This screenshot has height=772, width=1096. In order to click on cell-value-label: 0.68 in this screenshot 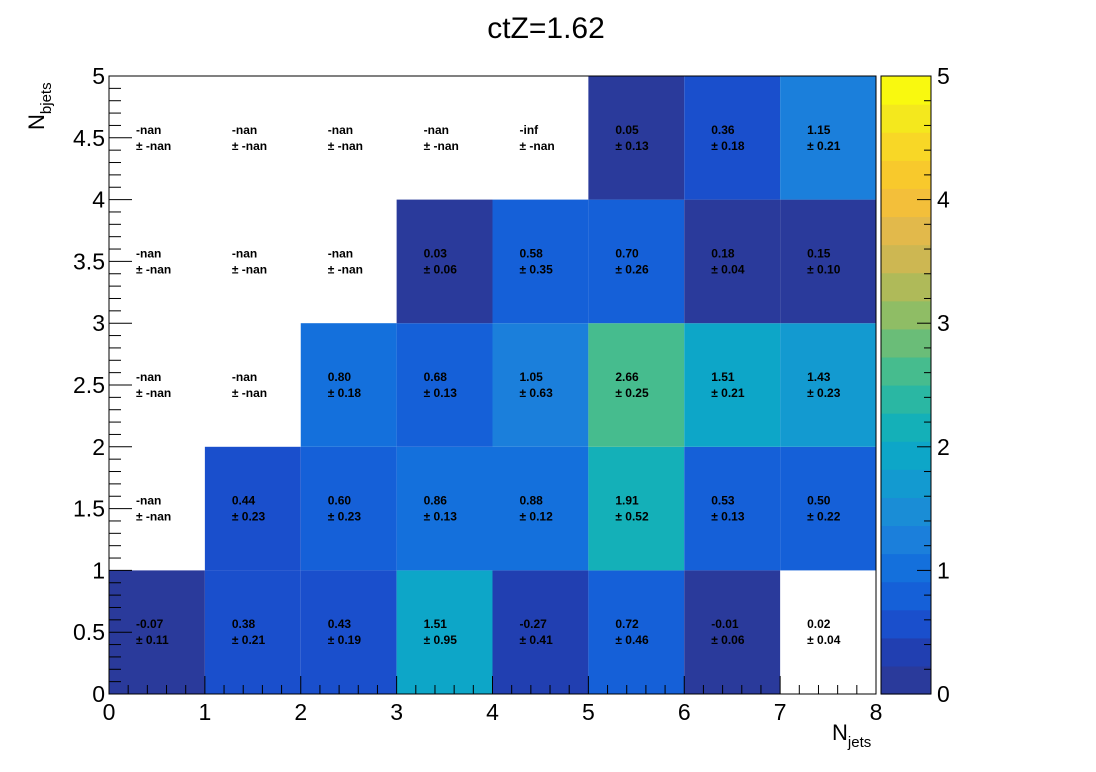, I will do `click(436, 377)`.